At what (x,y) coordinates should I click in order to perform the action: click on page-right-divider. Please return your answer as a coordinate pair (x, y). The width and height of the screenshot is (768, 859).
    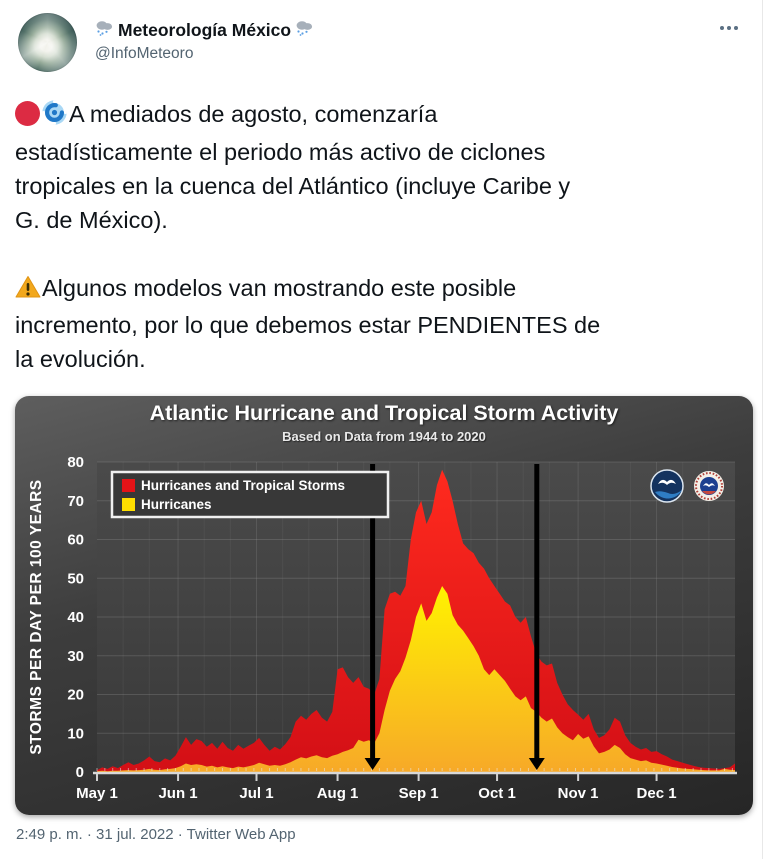
    Looking at the image, I should click on (762, 429).